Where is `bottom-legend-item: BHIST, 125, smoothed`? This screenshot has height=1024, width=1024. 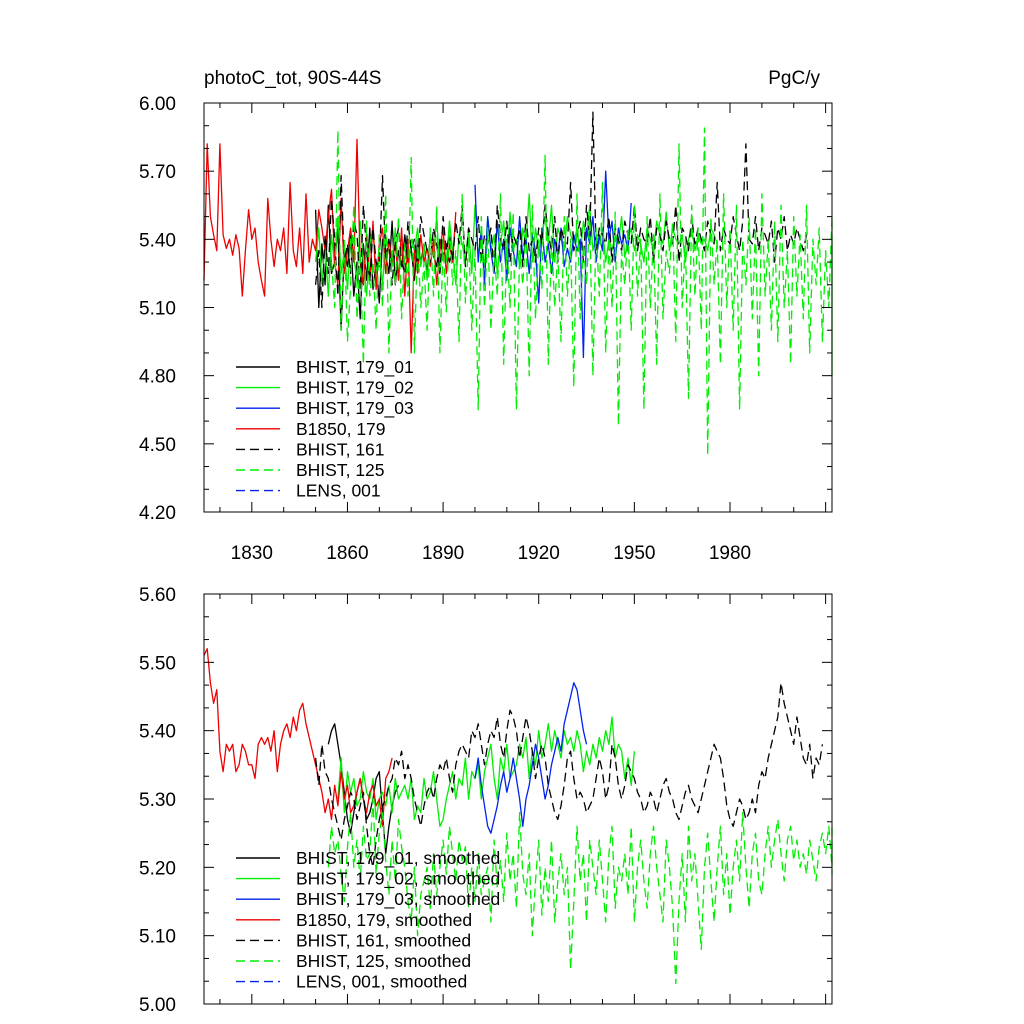 bottom-legend-item: BHIST, 125, smoothed is located at coordinates (353, 961).